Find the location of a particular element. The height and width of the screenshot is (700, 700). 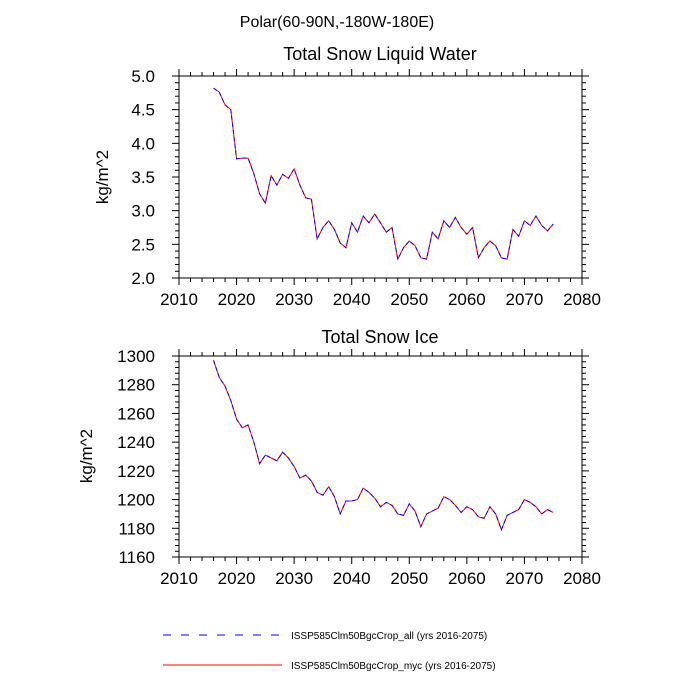

y-tick-label: 1260 is located at coordinates (136, 413).